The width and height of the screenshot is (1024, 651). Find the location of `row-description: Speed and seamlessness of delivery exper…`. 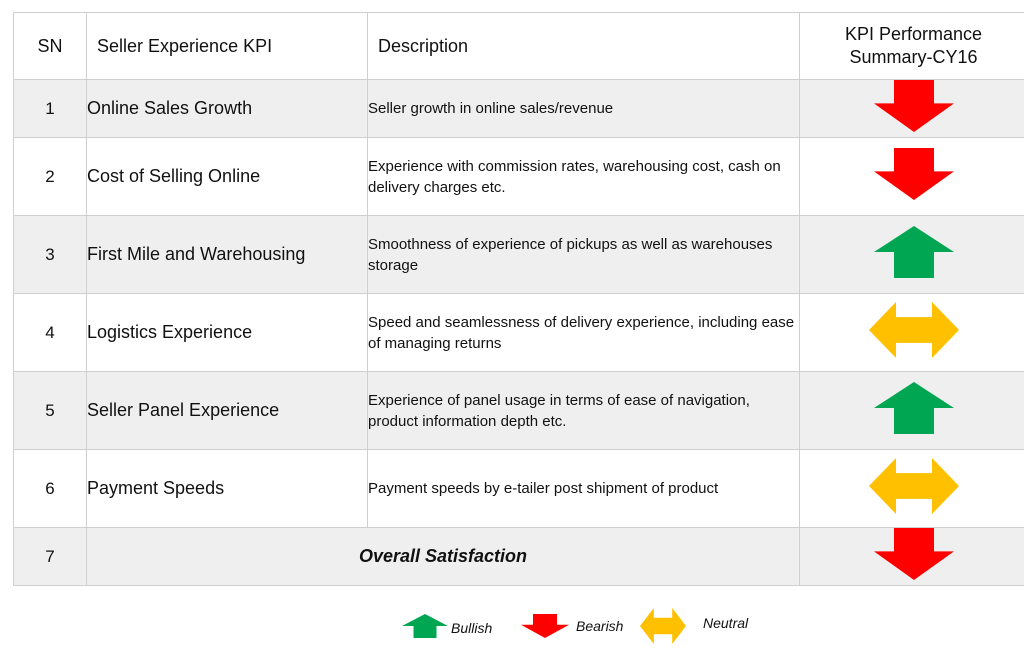

row-description: Speed and seamlessness of delivery exper… is located at coordinates (583, 332).